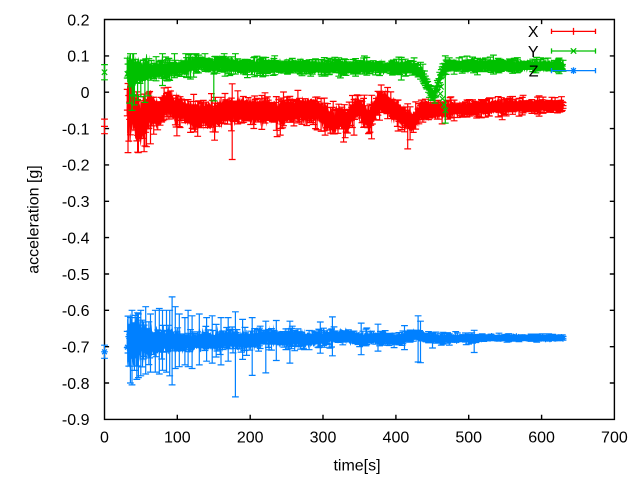 The image size is (640, 480). Describe the element at coordinates (76, 129) in the screenshot. I see `svg-text: -0.1` at that location.